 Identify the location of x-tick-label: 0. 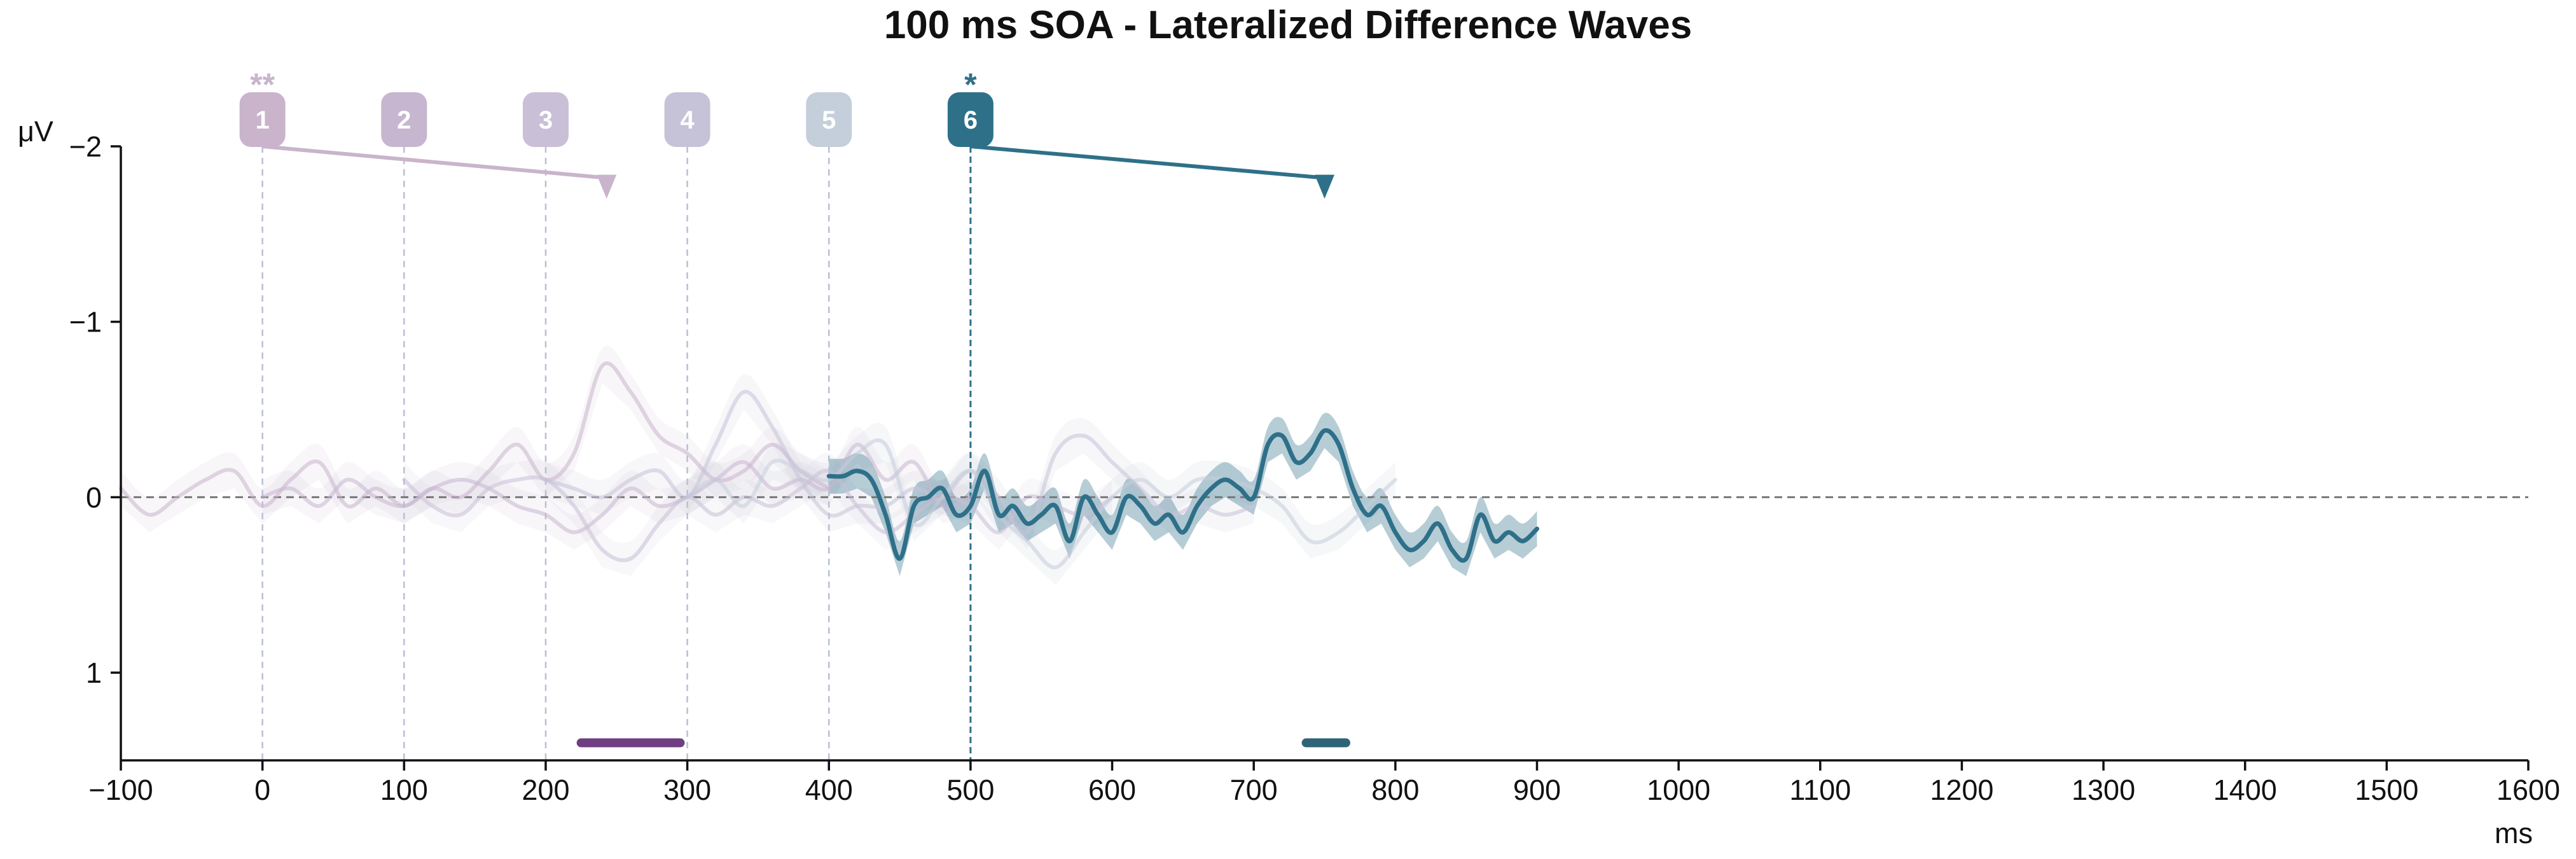
(262, 790).